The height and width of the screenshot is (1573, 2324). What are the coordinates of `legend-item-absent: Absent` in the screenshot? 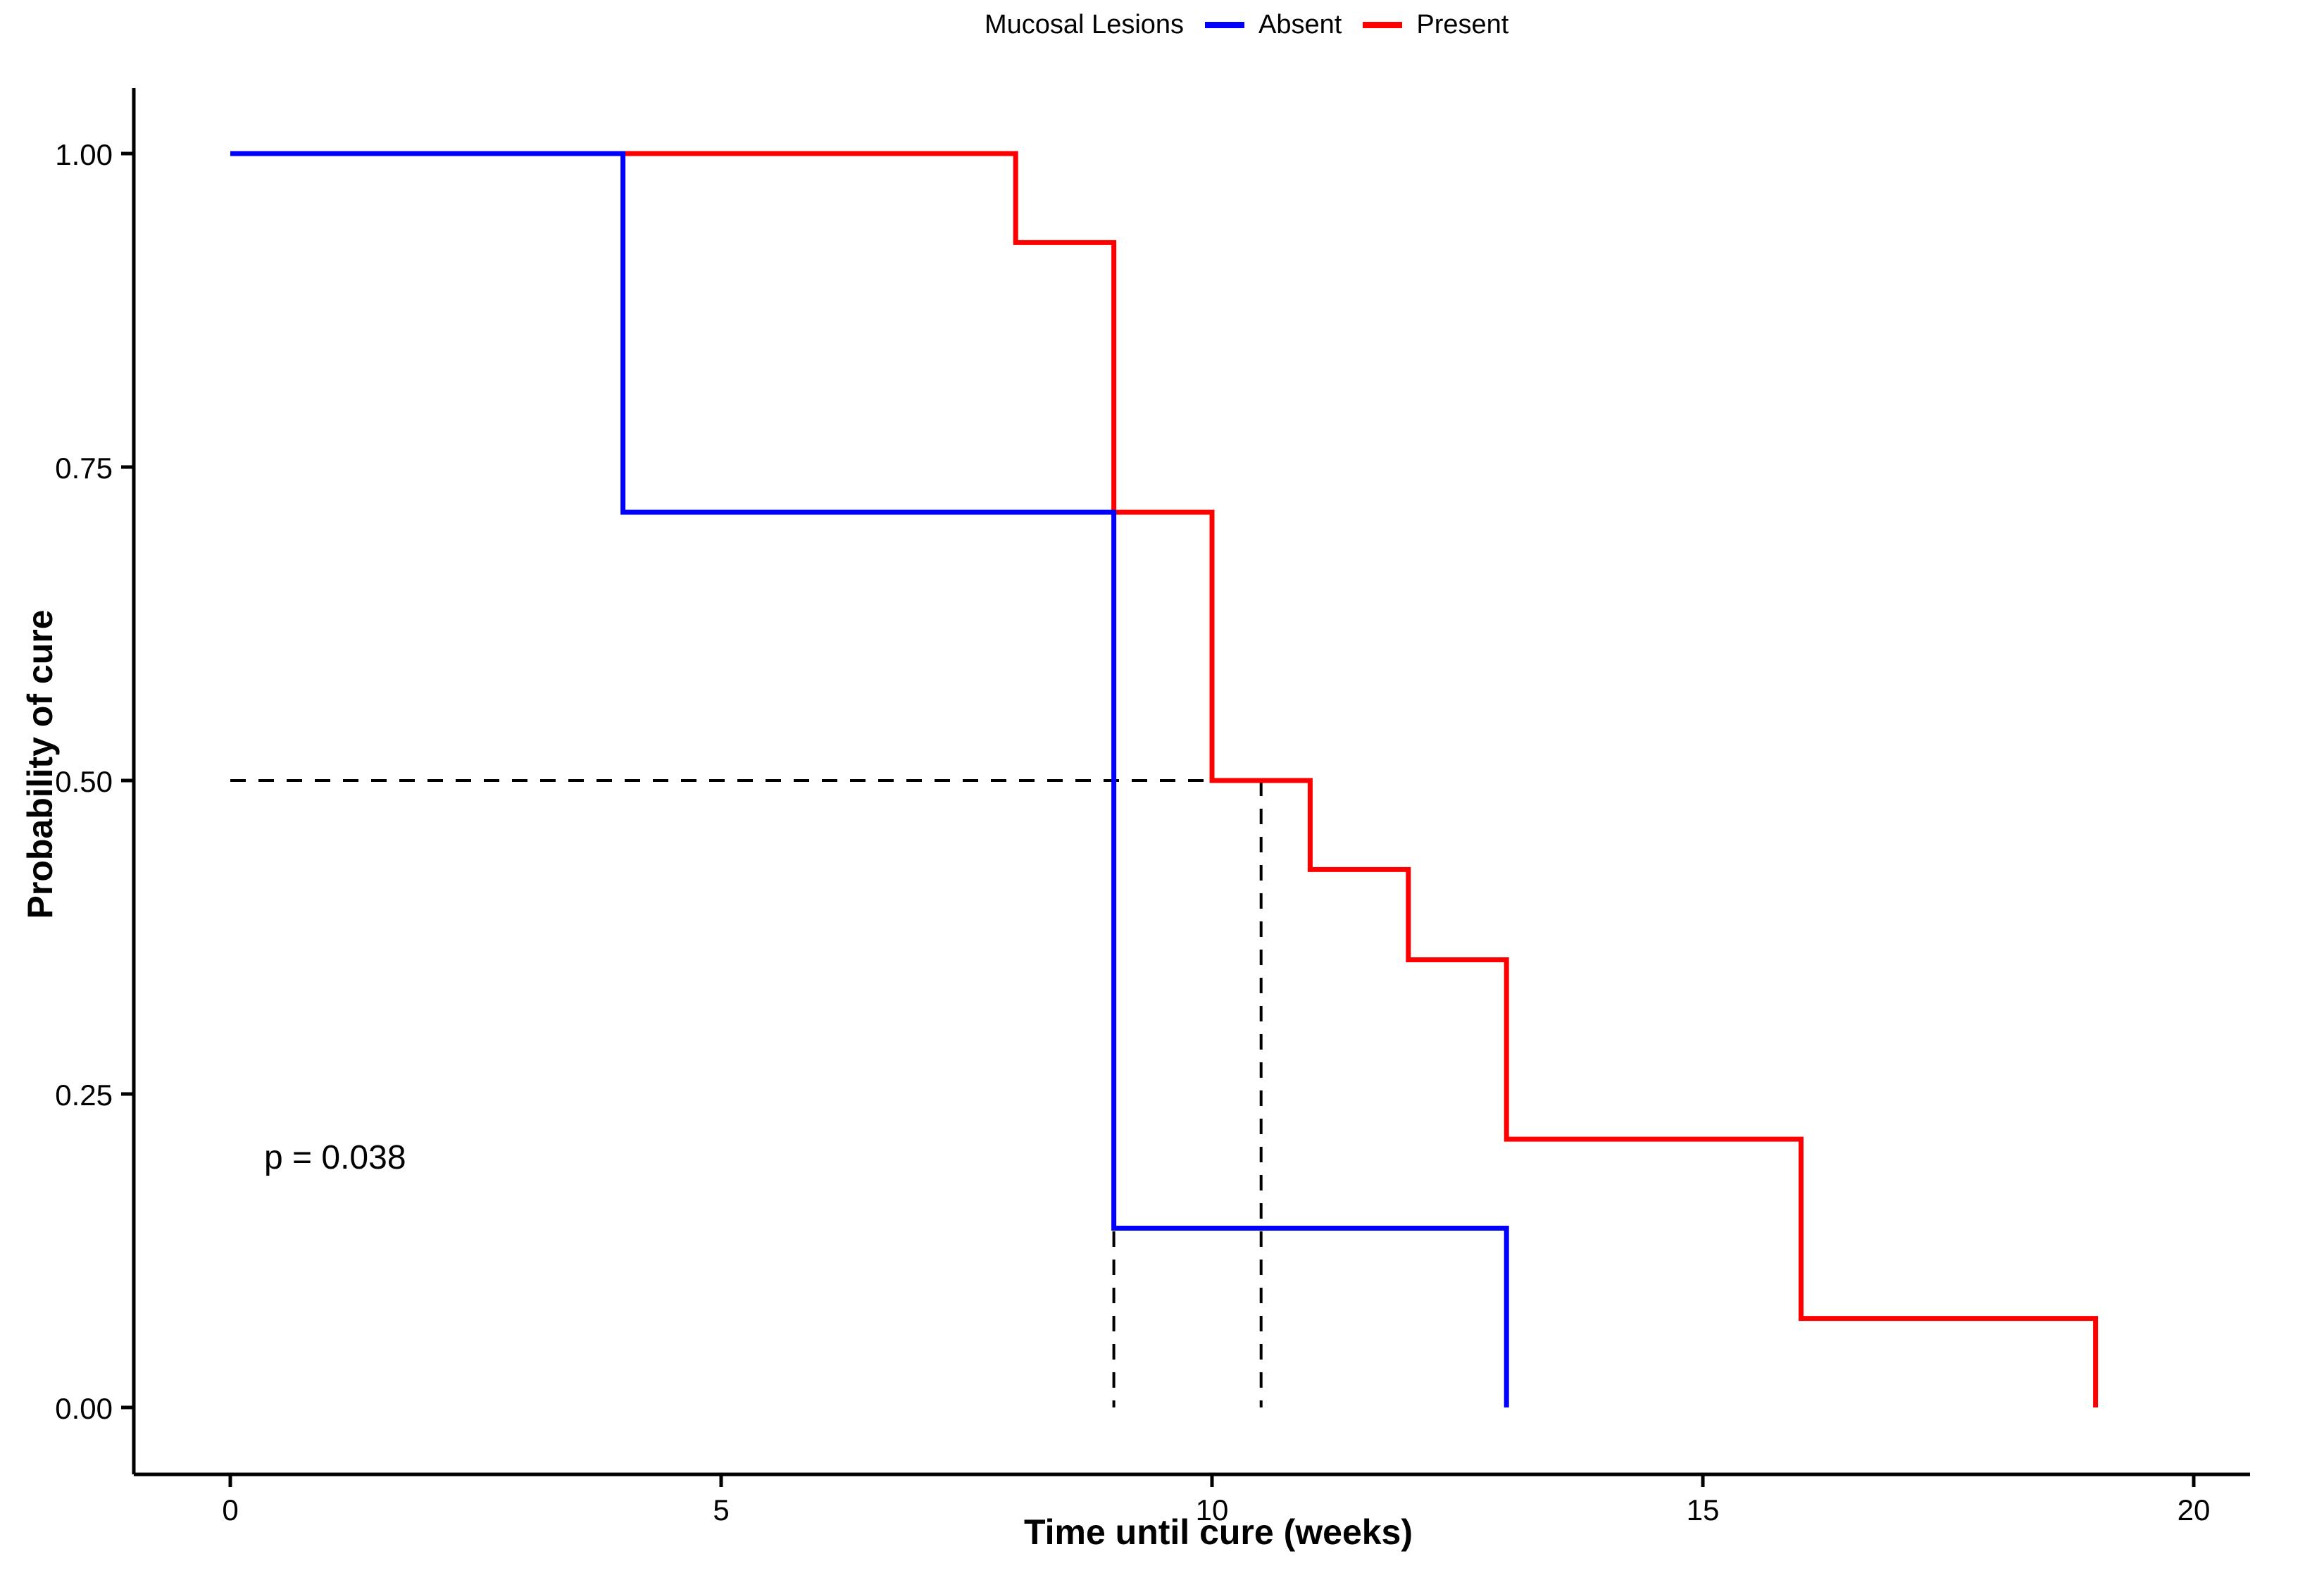 It's located at (1273, 25).